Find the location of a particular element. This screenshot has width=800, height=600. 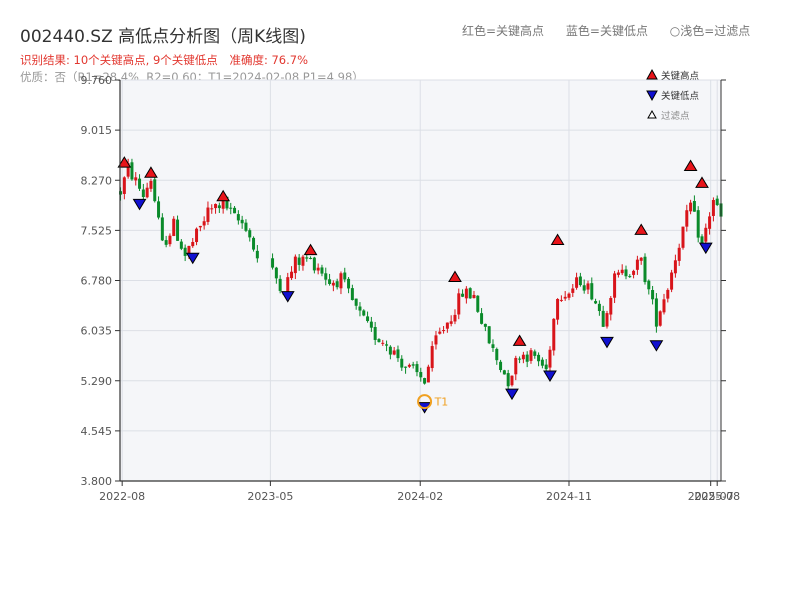

y-tick-label: 8.270 is located at coordinates (97, 180).